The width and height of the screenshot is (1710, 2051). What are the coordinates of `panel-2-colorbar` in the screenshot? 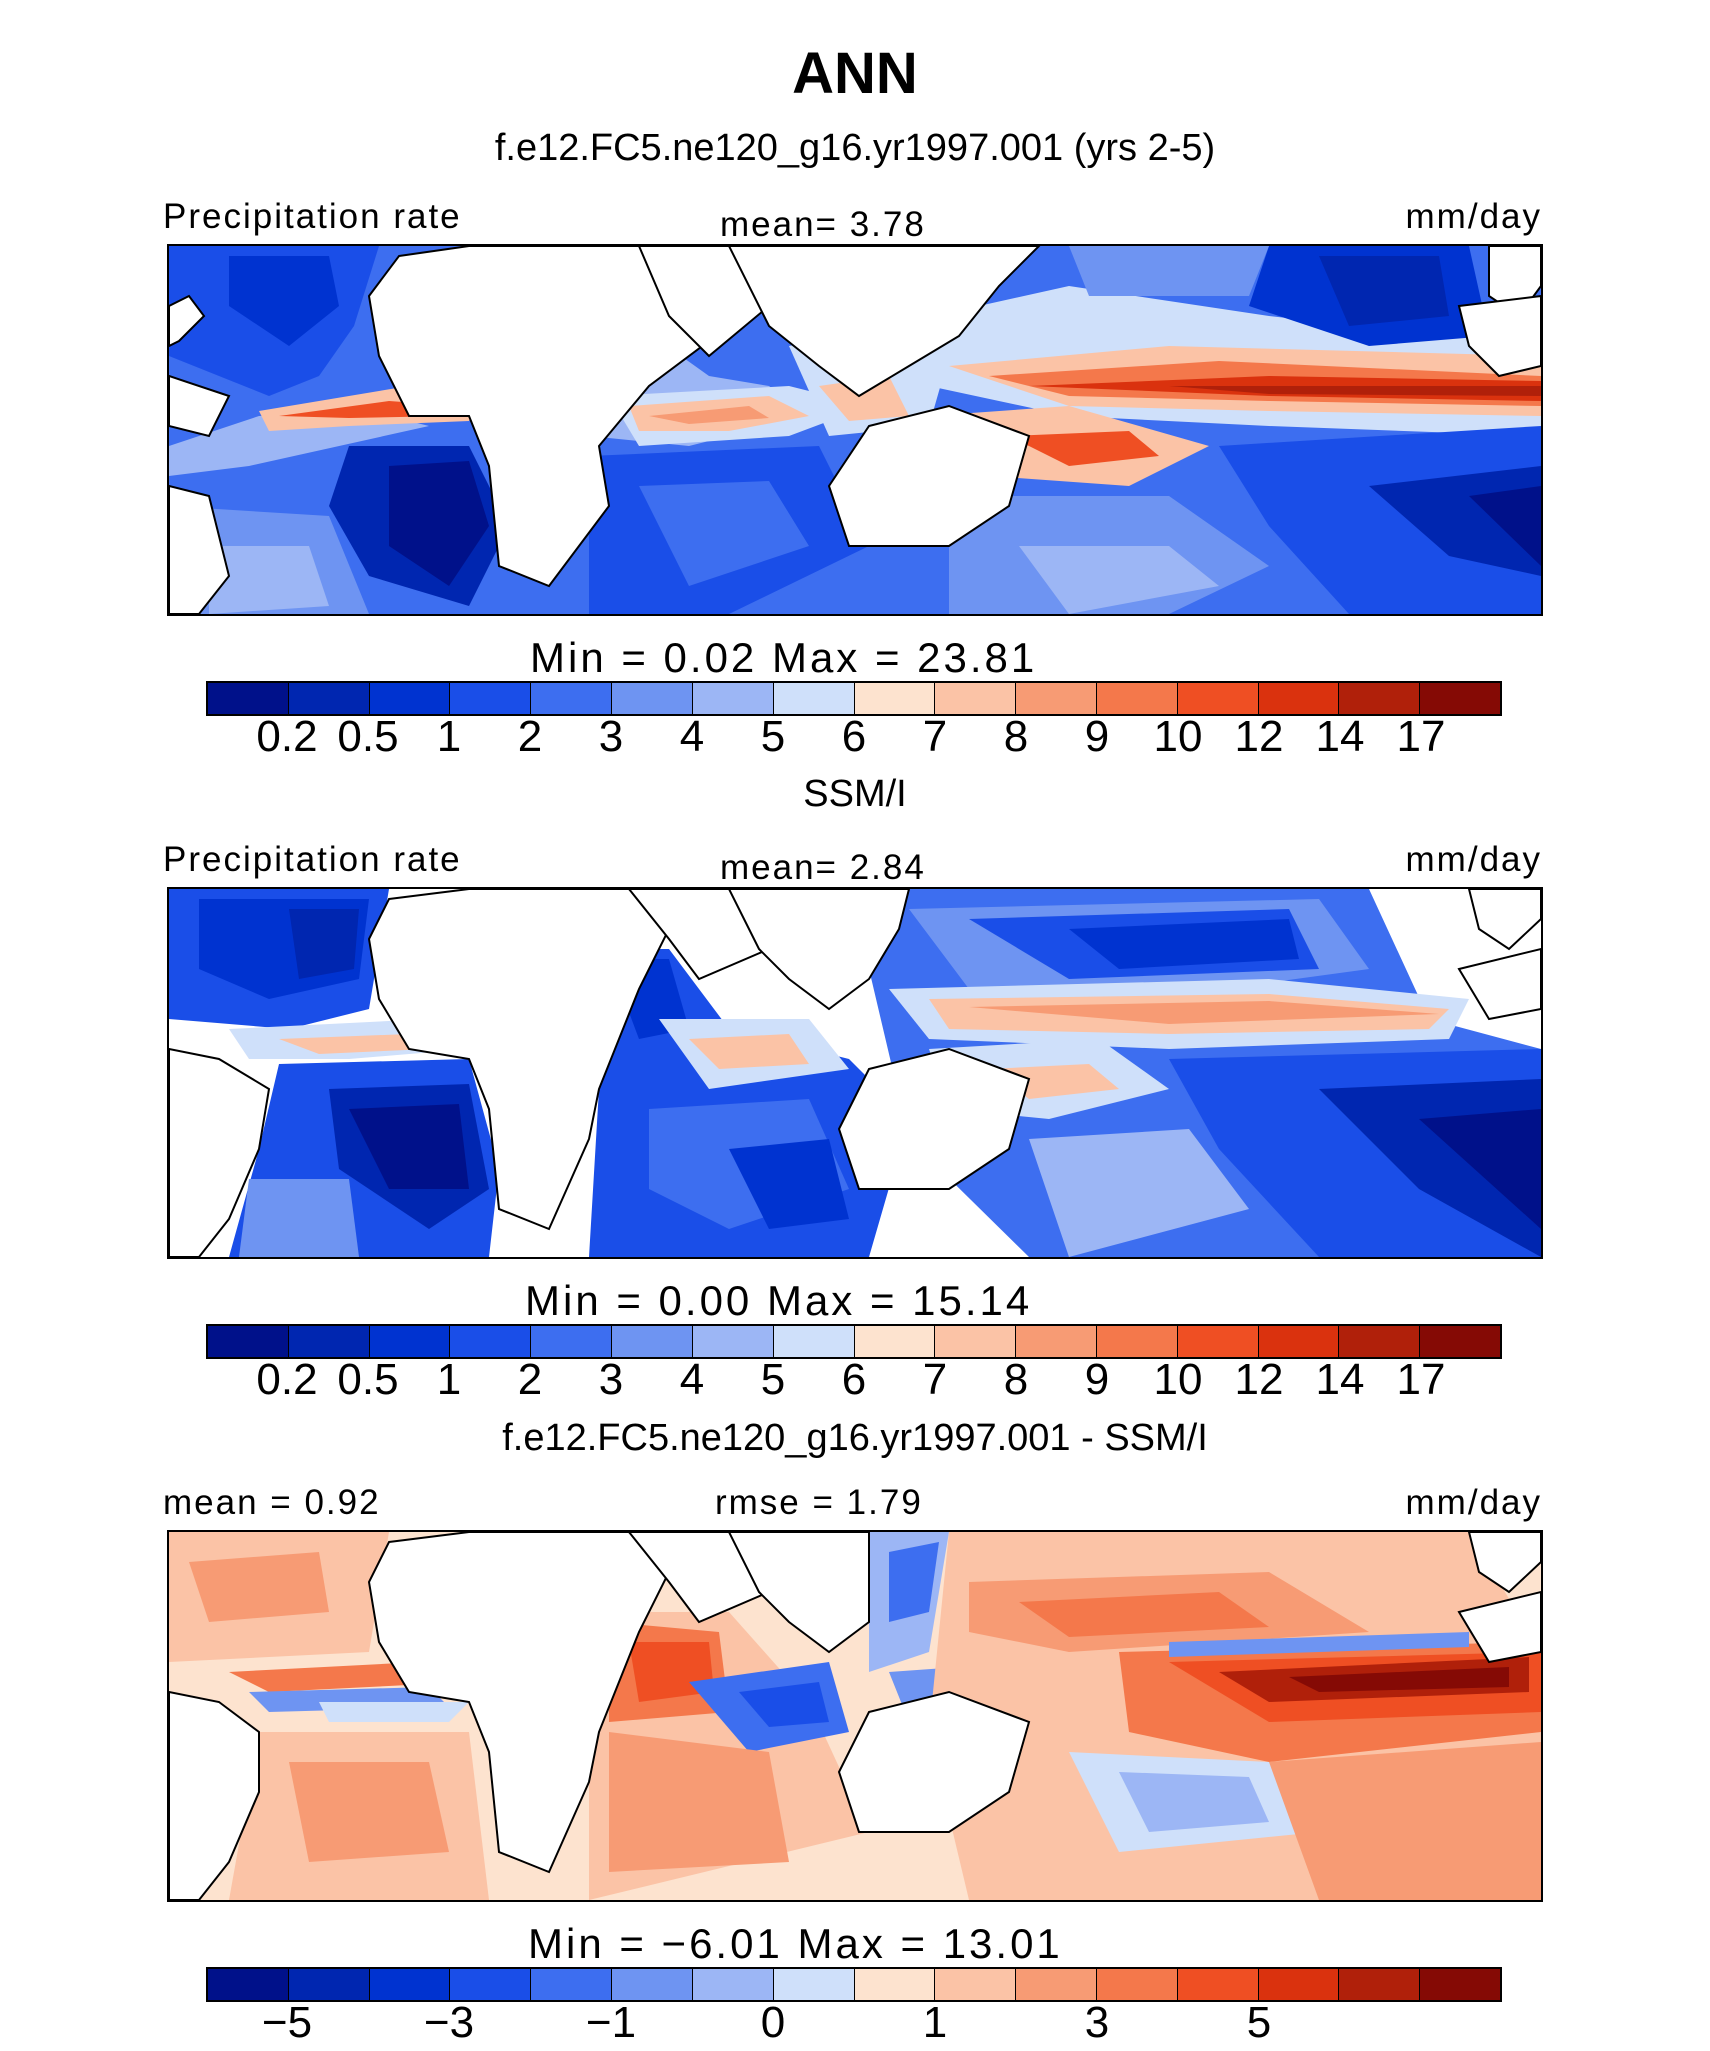 It's located at (854, 1341).